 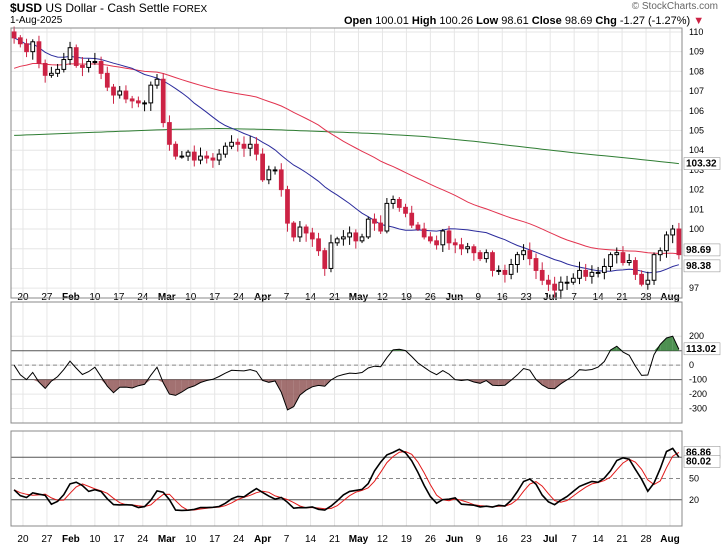 What do you see at coordinates (431, 539) in the screenshot?
I see `x-tick-label: 26` at bounding box center [431, 539].